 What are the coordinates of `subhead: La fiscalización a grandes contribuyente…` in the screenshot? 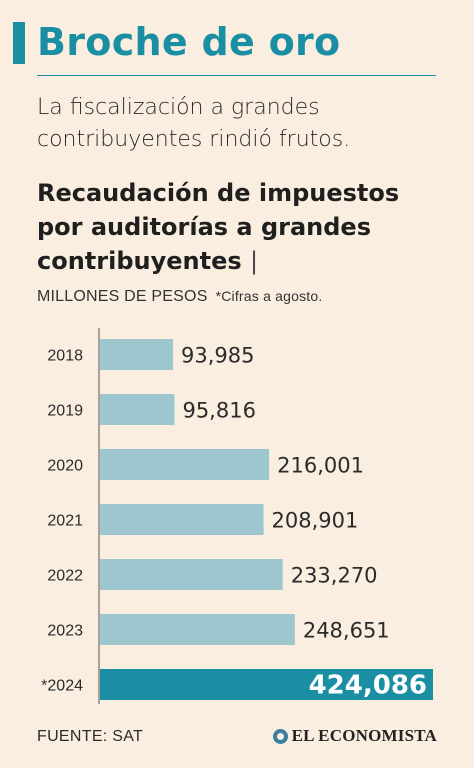 It's located at (194, 123).